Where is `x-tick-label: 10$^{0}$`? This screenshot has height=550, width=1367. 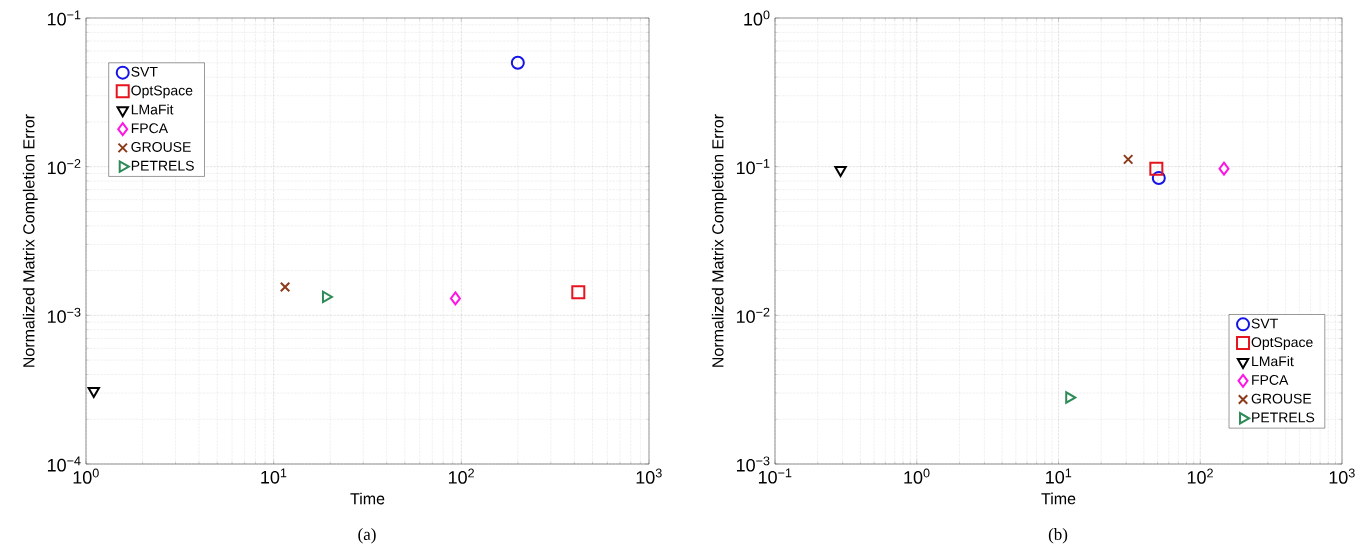
x-tick-label: 10$^{0}$ is located at coordinates (917, 476).